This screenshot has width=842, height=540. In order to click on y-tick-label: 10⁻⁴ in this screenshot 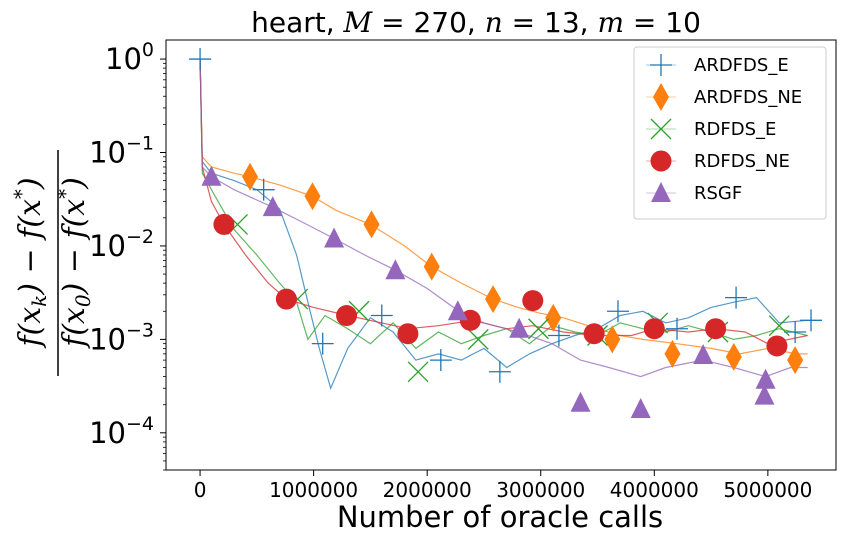, I will do `click(121, 431)`.